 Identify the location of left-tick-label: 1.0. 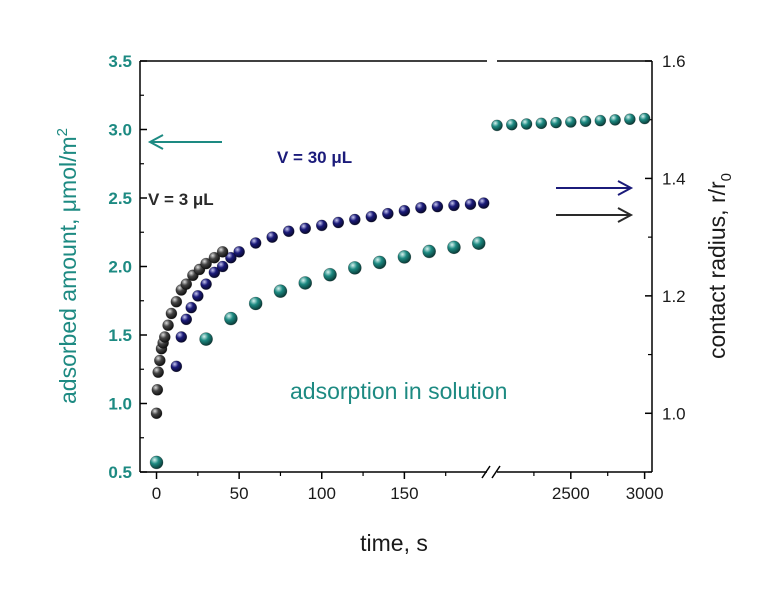
(120, 404).